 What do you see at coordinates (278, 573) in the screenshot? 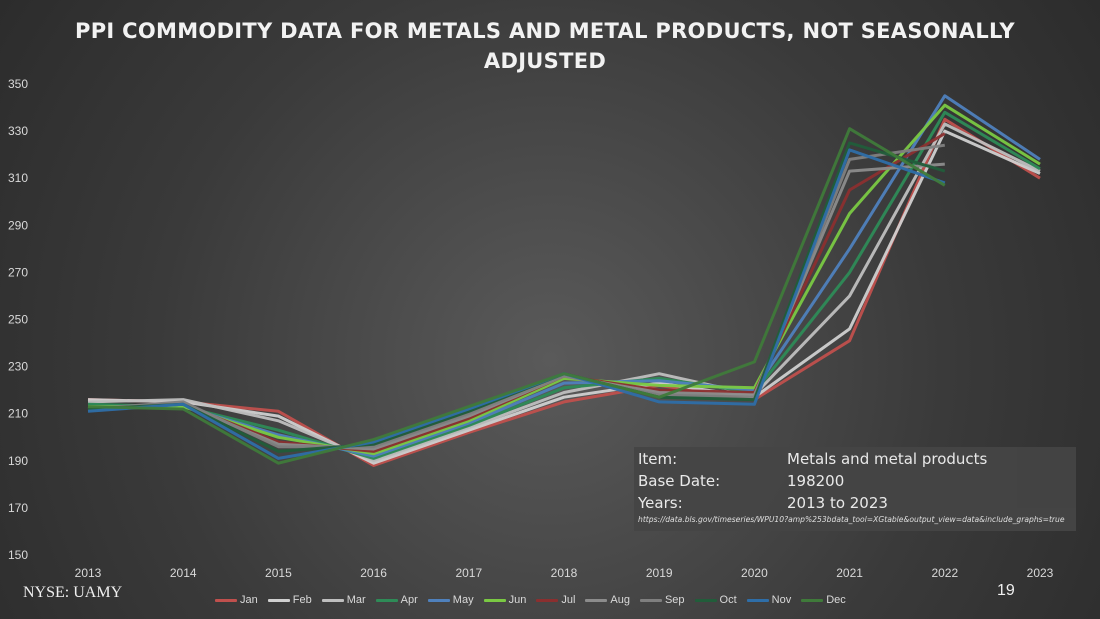
I see `x-tick-label: 2015` at bounding box center [278, 573].